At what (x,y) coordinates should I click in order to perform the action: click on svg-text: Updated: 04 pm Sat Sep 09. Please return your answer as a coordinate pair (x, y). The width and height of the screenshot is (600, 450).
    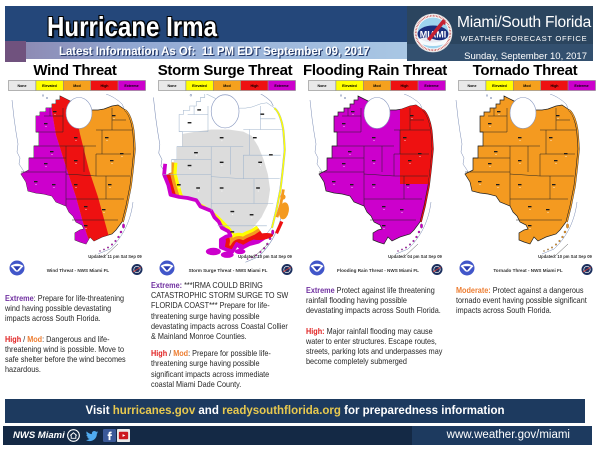
    Looking at the image, I should click on (415, 256).